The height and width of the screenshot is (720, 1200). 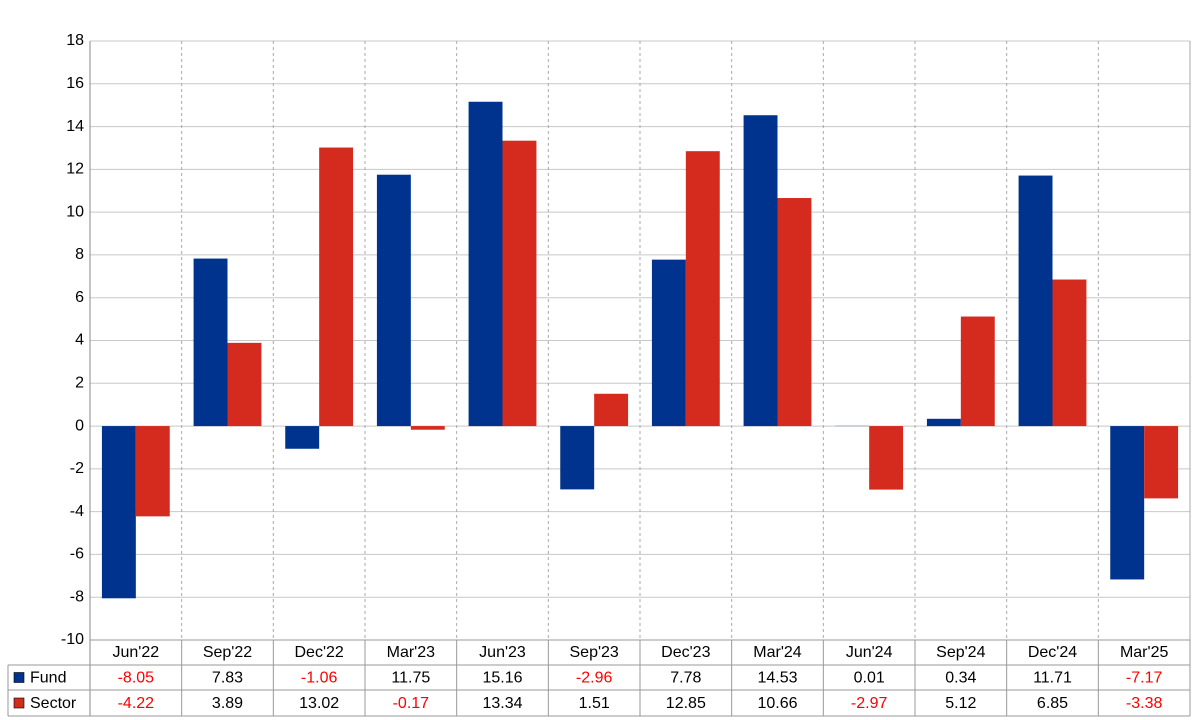 I want to click on table-value: 13.02, so click(x=319, y=703).